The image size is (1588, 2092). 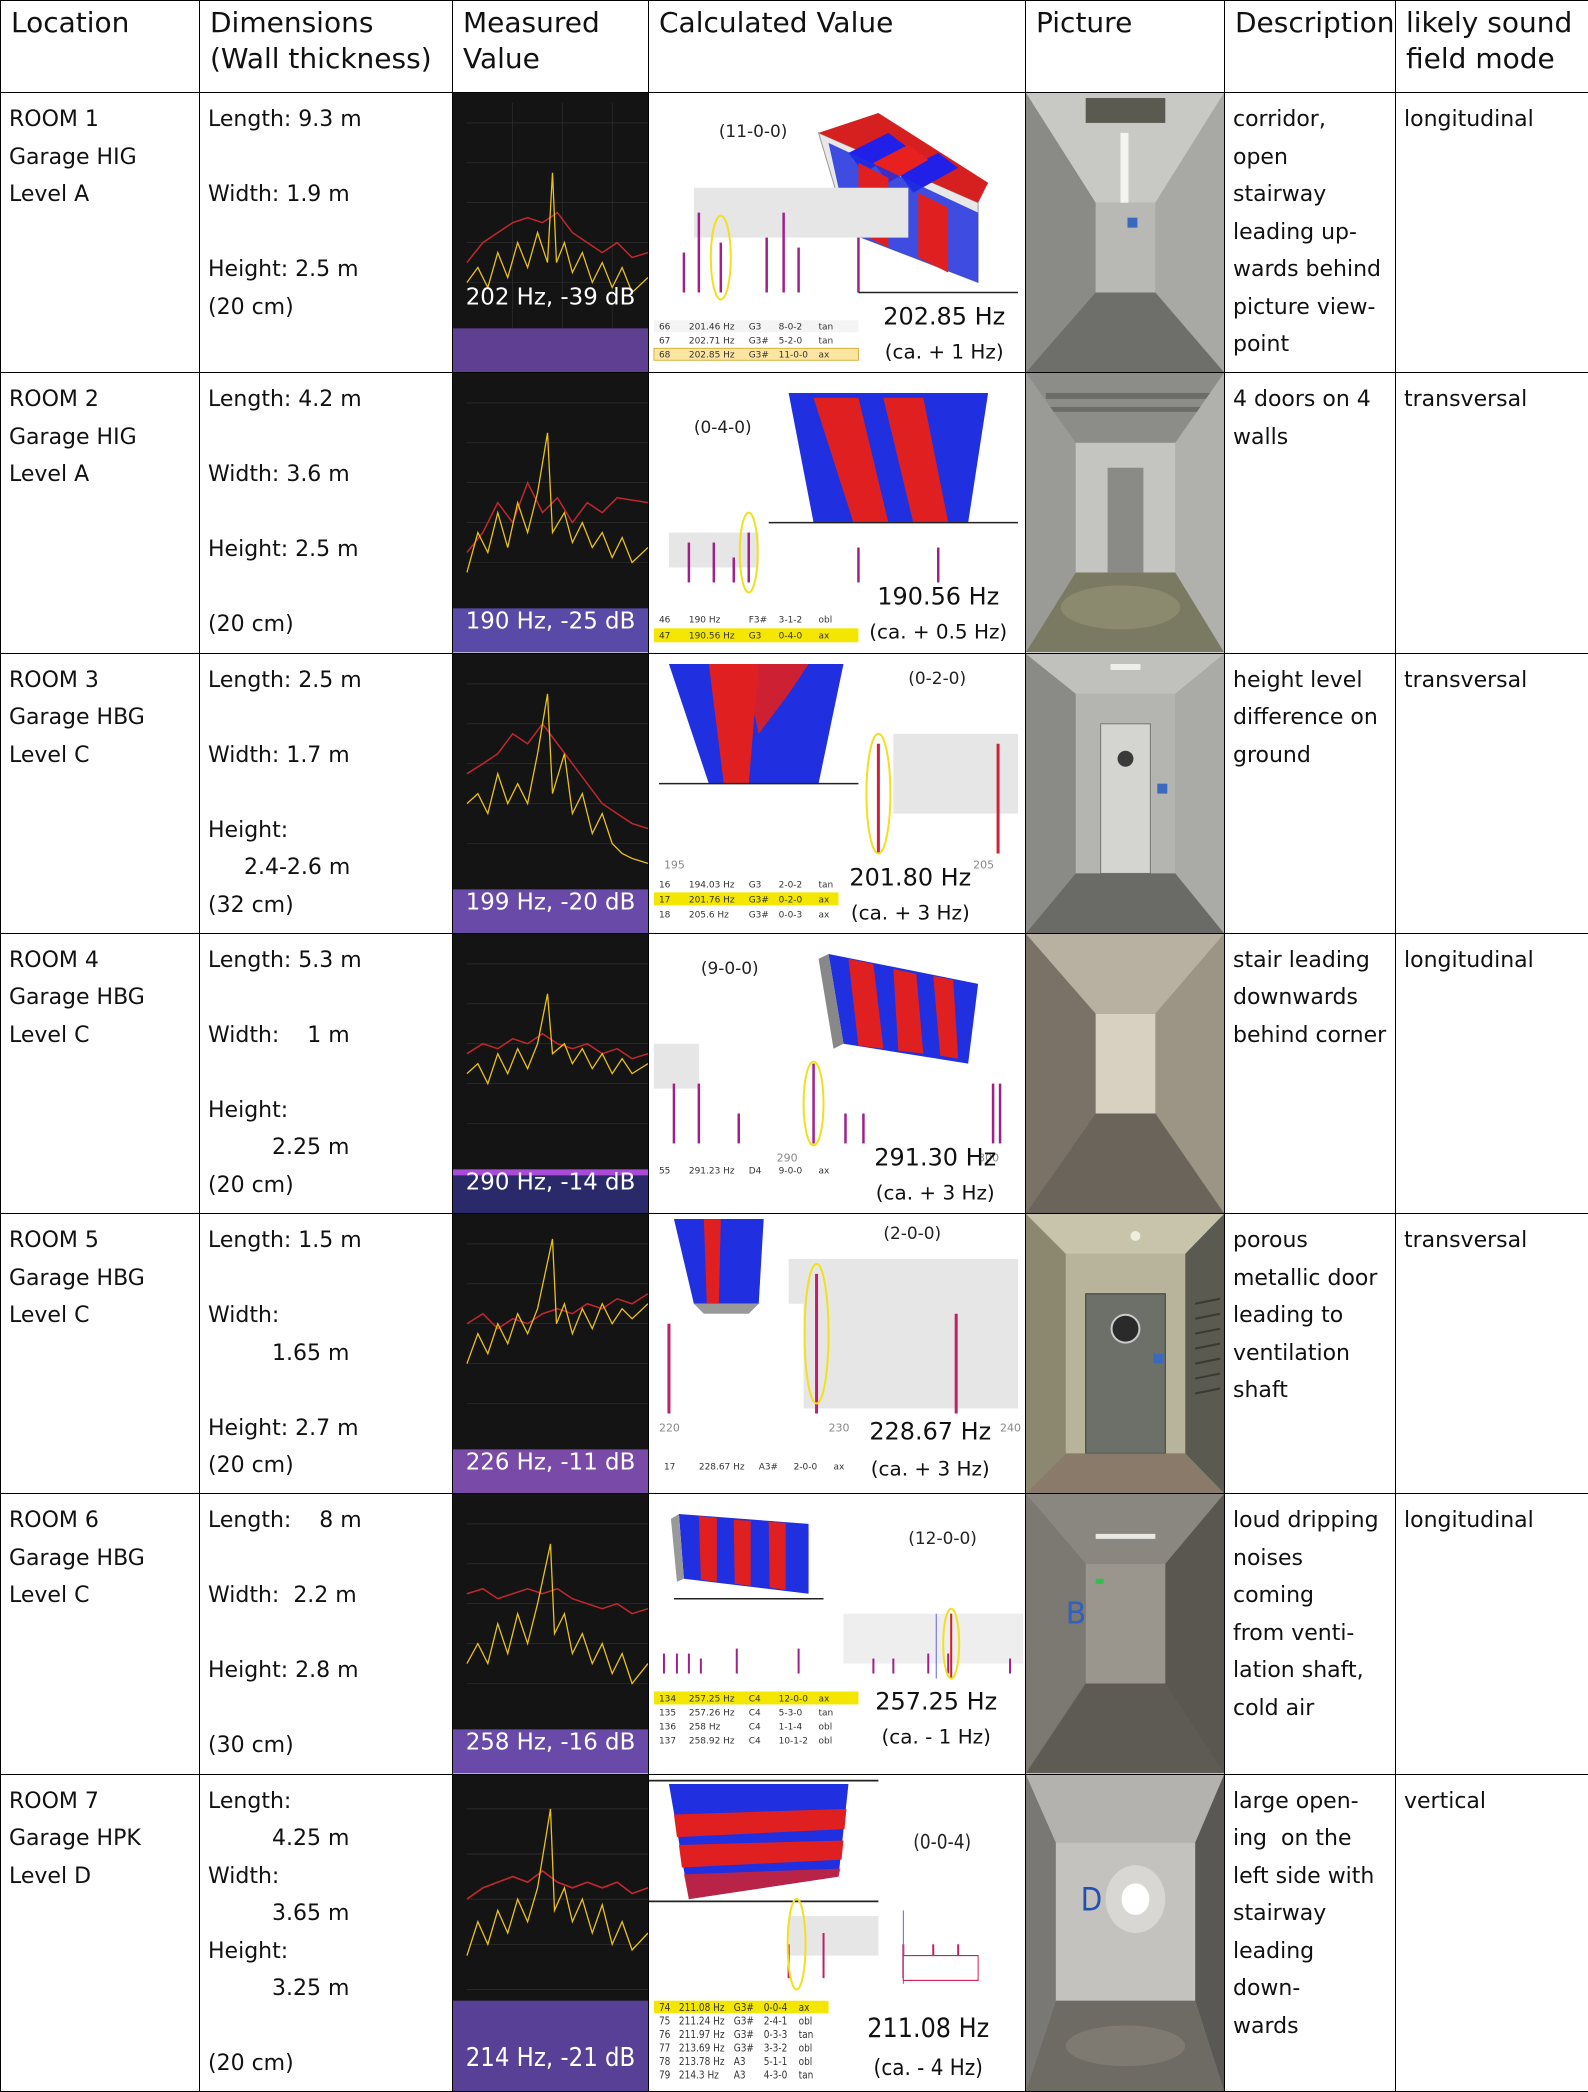 I want to click on header-location: Location, so click(x=100, y=47).